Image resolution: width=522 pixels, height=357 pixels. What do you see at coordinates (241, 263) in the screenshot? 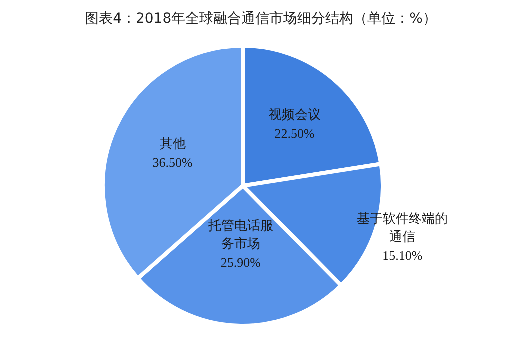
I see `data-label: 25.90%` at bounding box center [241, 263].